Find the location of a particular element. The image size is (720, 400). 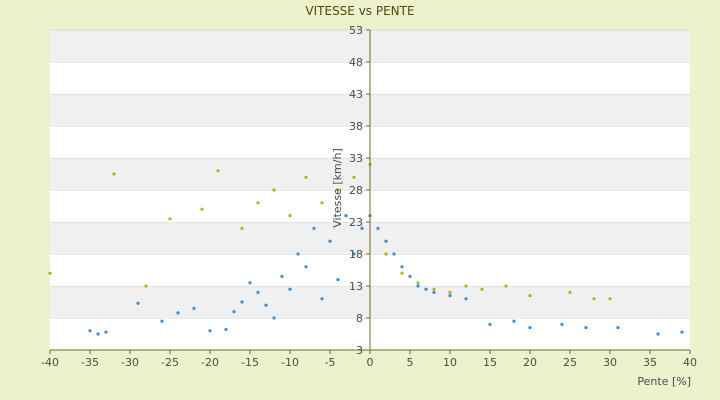

x-tick-label: -35 is located at coordinates (90, 362).